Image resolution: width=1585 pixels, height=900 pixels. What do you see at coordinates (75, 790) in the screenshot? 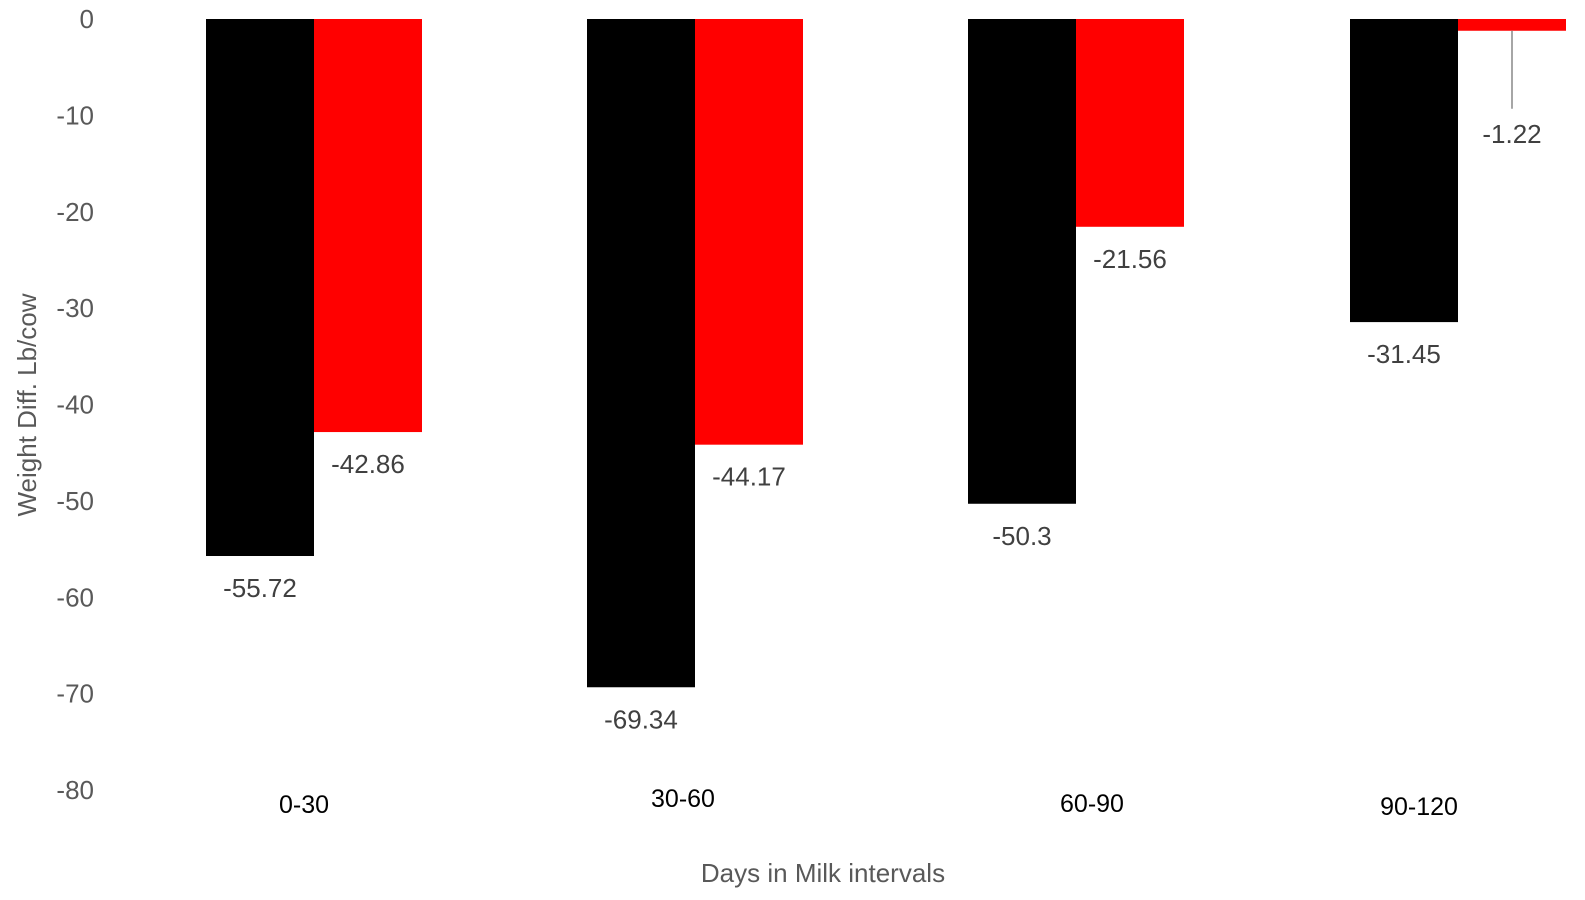
I see `y-tick-label: -80` at bounding box center [75, 790].